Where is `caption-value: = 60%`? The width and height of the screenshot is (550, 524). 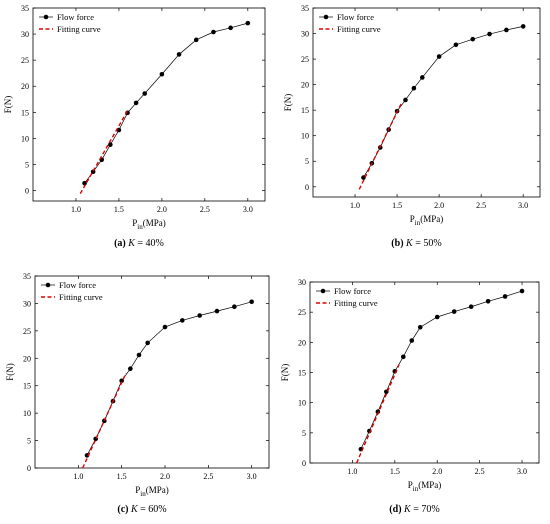
caption-value: = 60% is located at coordinates (153, 509).